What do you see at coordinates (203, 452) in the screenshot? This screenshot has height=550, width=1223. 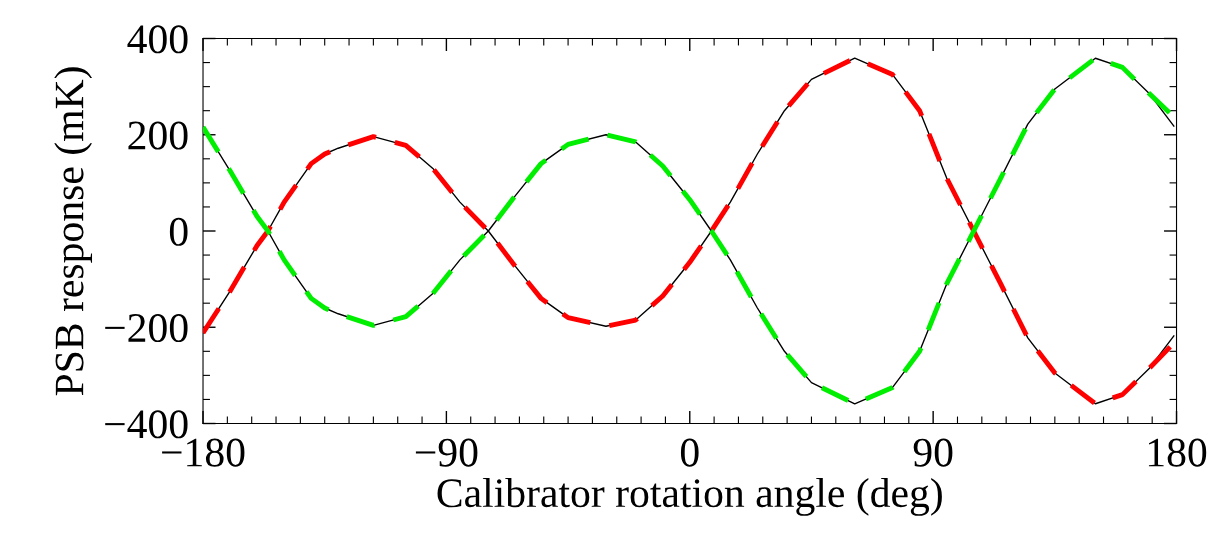 I see `x-tick-label: −180` at bounding box center [203, 452].